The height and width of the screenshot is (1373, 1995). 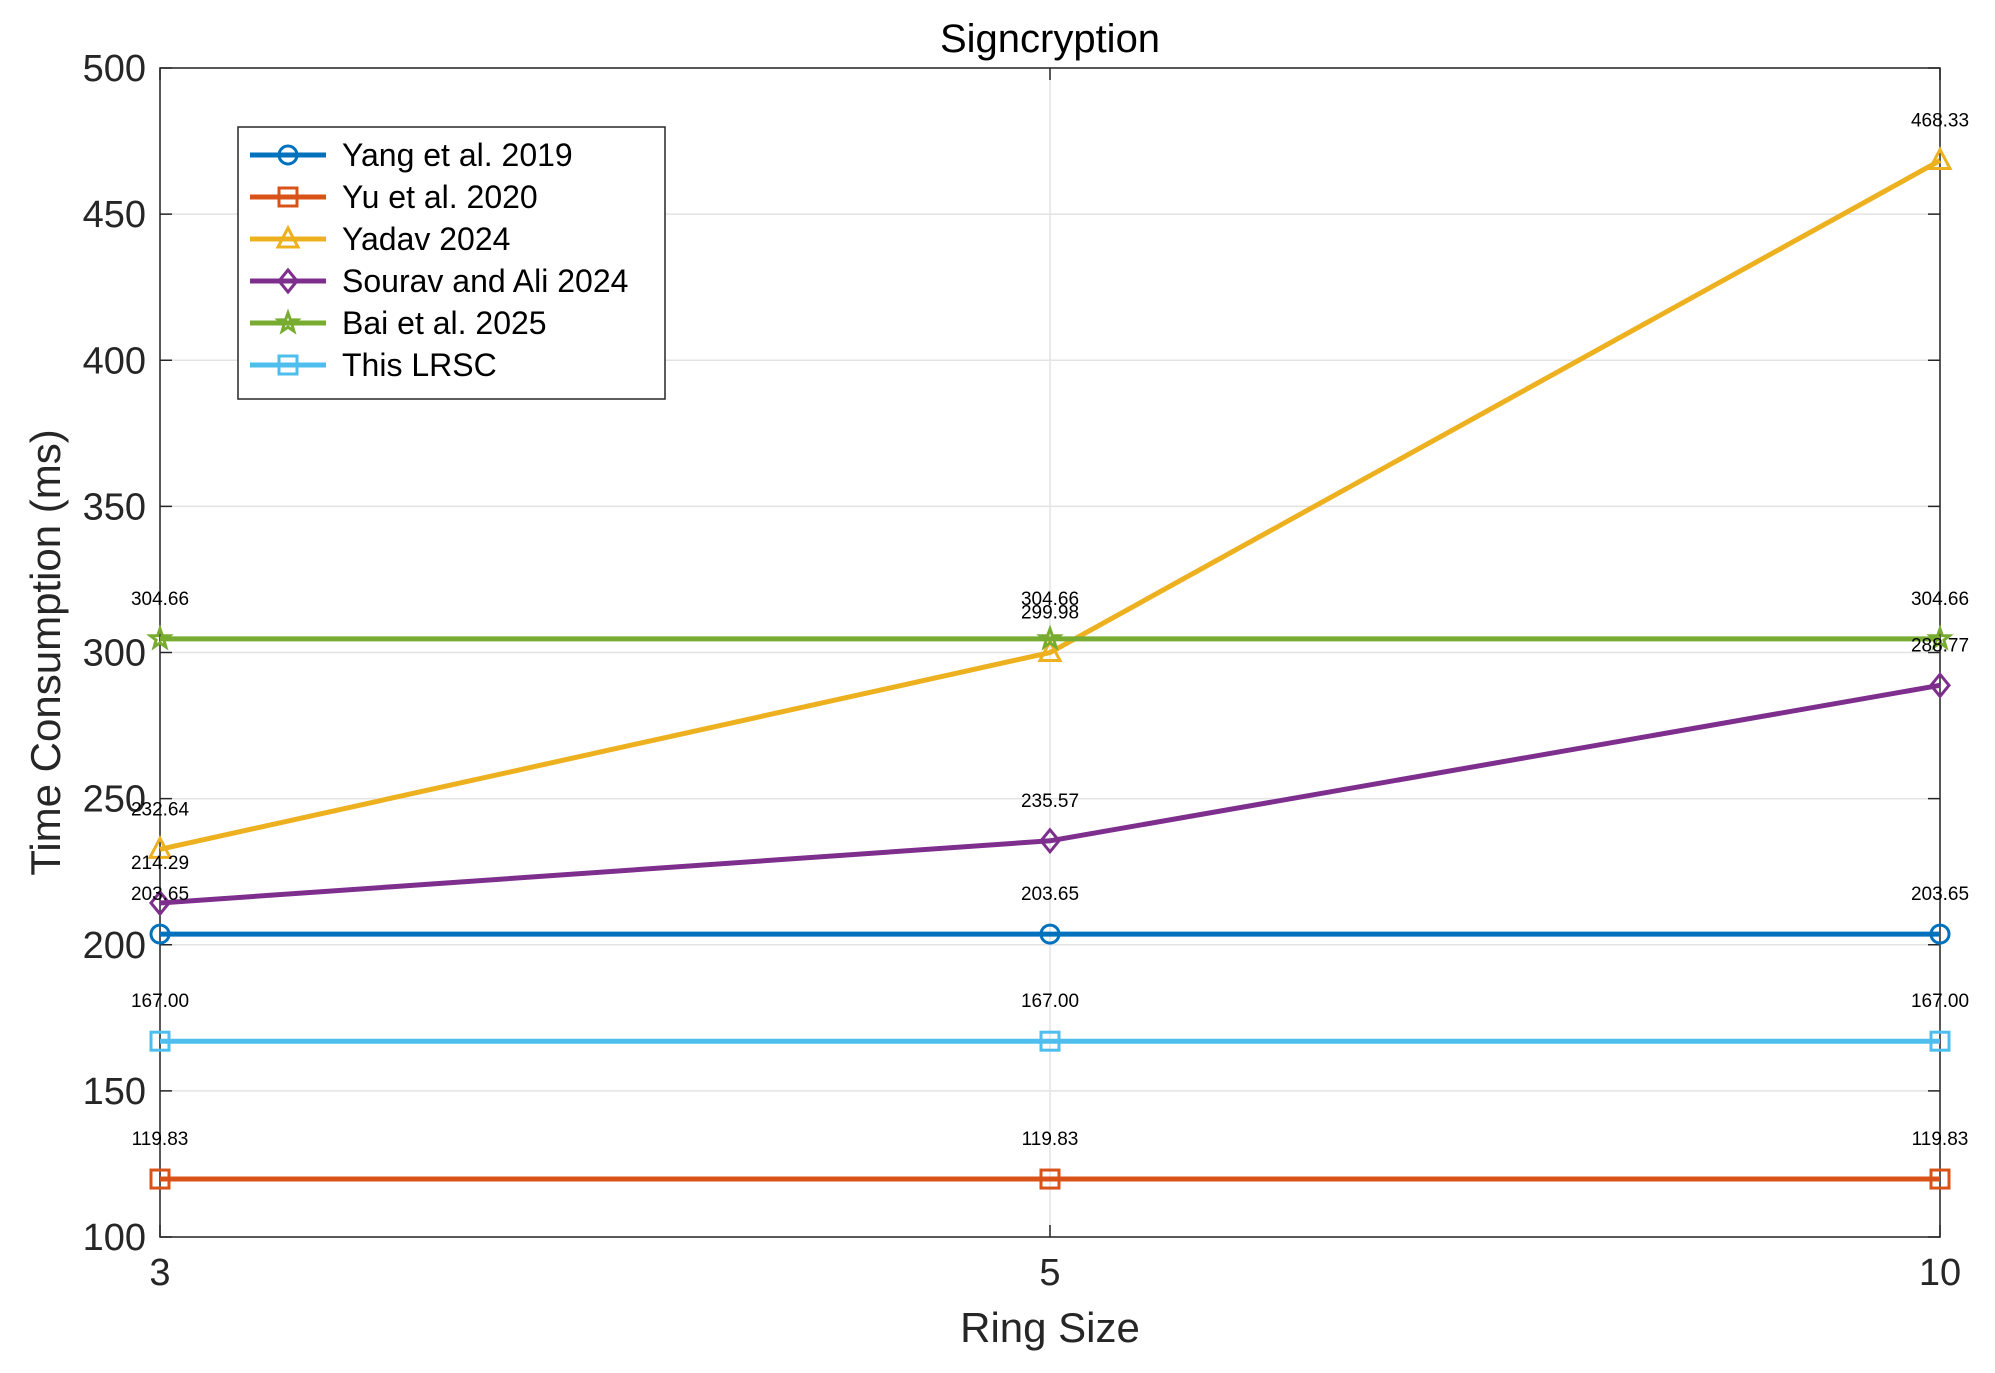 I want to click on series-line, so click(x=1050, y=794).